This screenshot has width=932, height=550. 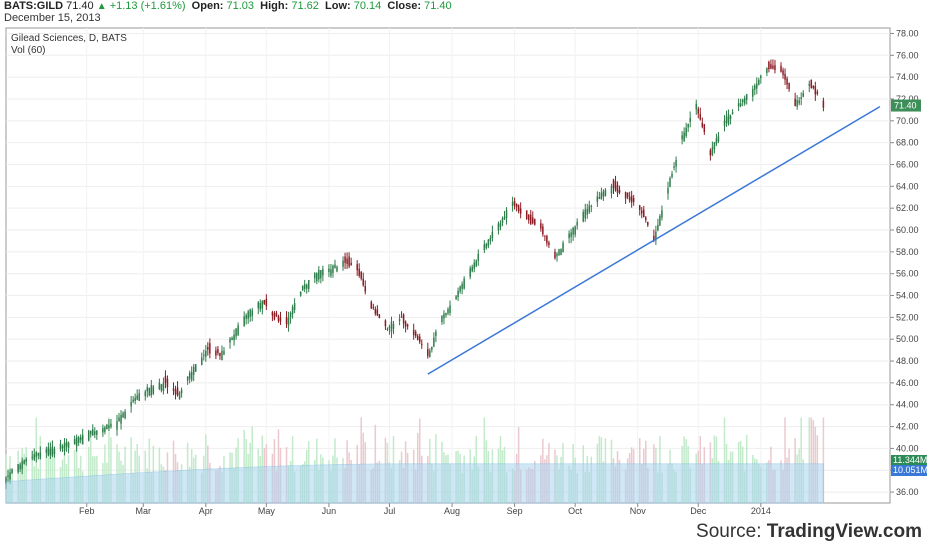 I want to click on y-tick-label: 78.00, so click(x=907, y=33).